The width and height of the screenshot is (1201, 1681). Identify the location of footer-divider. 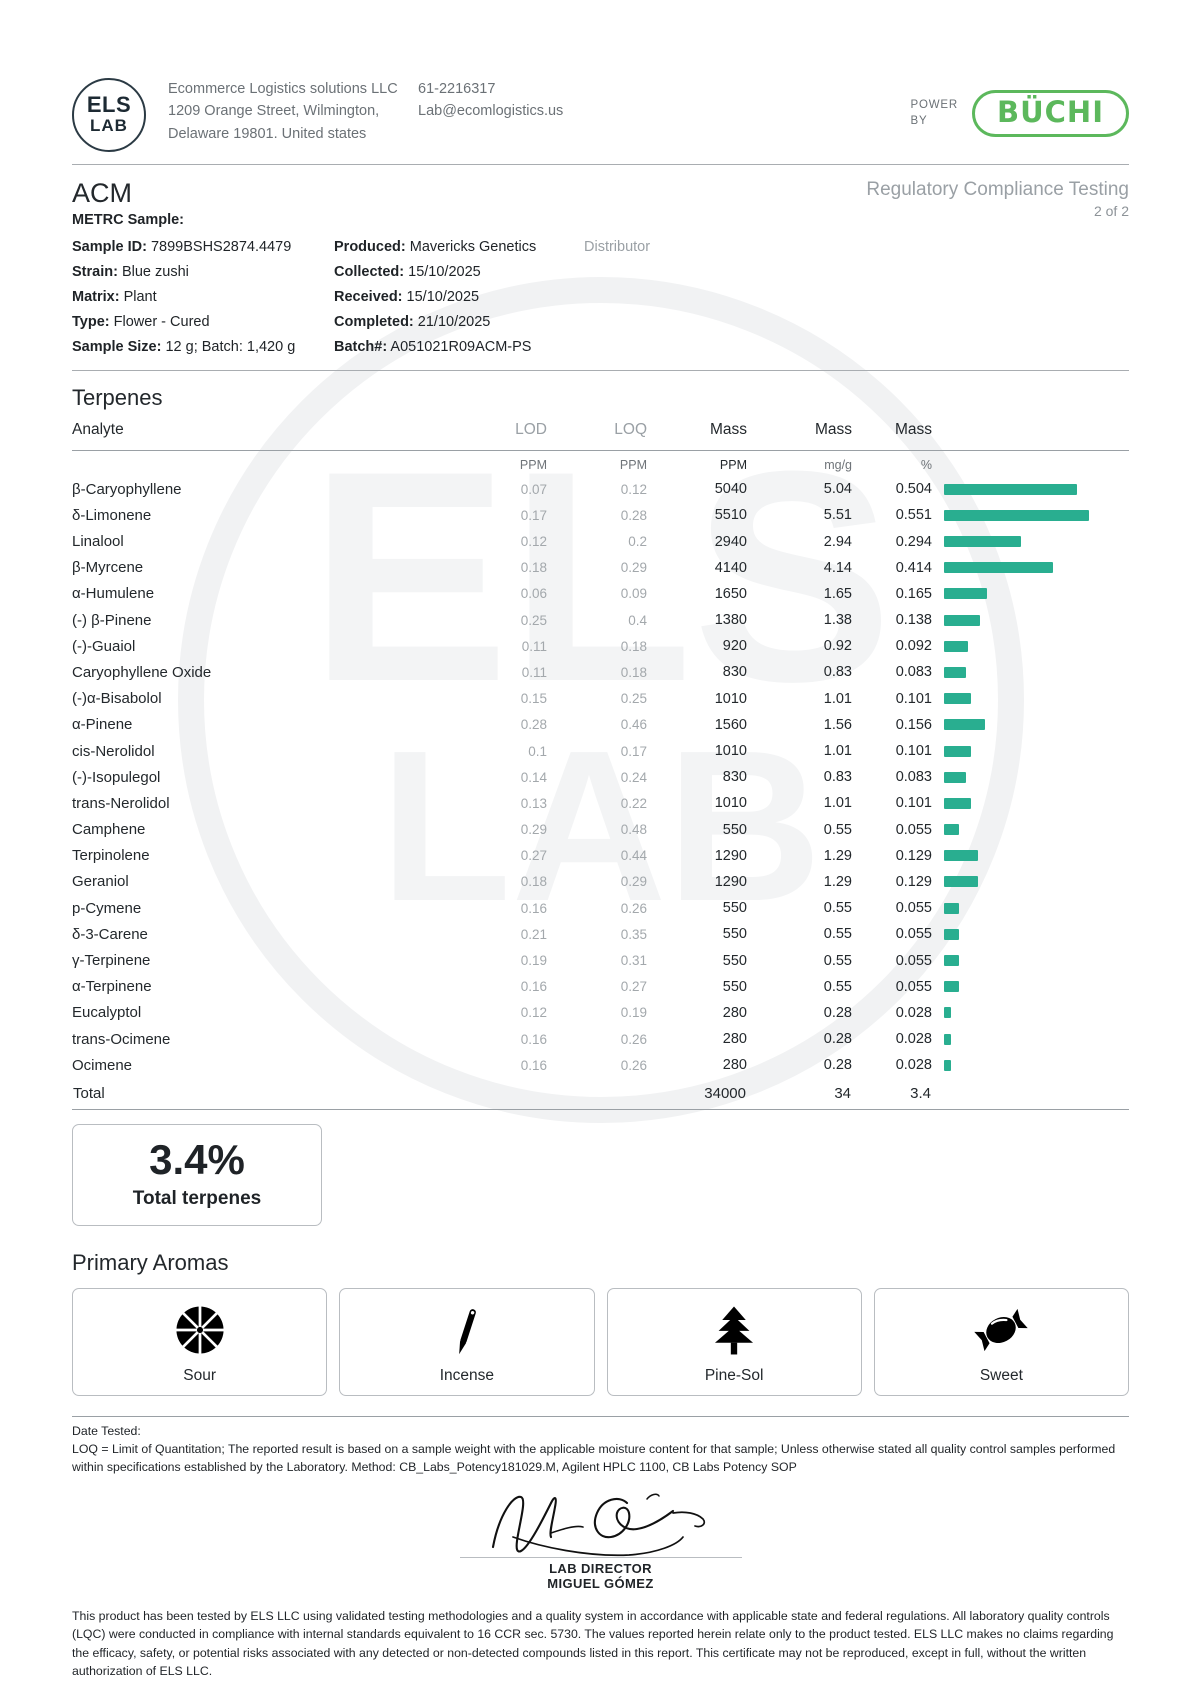
(600, 1417).